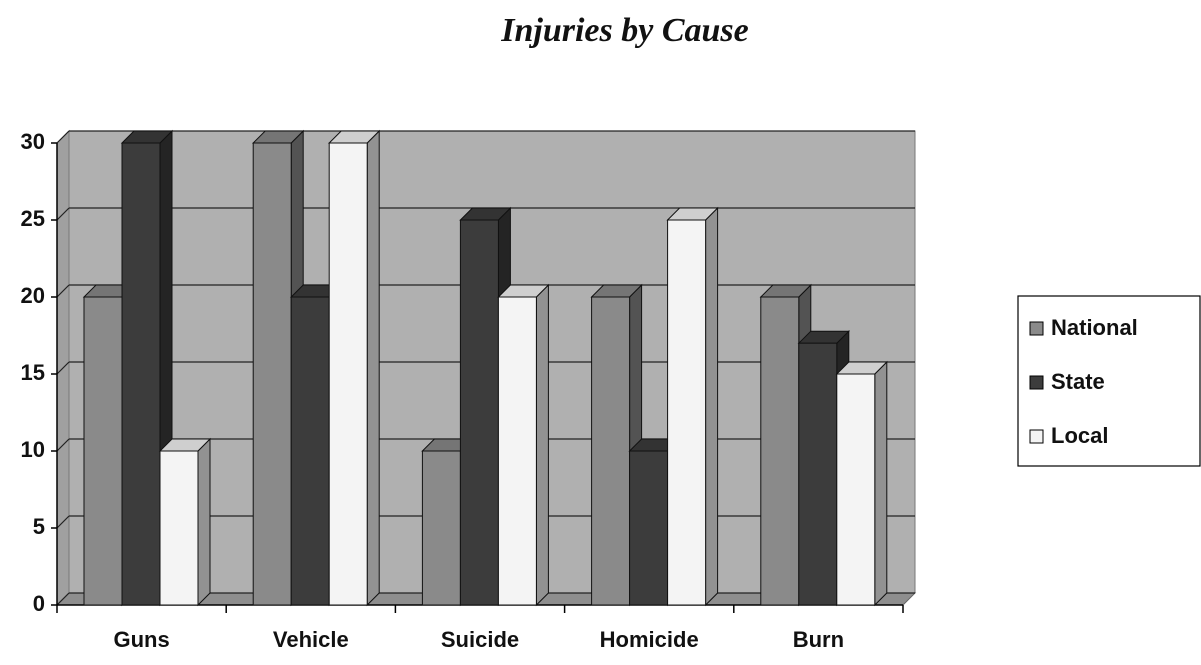 The width and height of the screenshot is (1201, 665). What do you see at coordinates (33, 449) in the screenshot?
I see `y-tick-label: 10` at bounding box center [33, 449].